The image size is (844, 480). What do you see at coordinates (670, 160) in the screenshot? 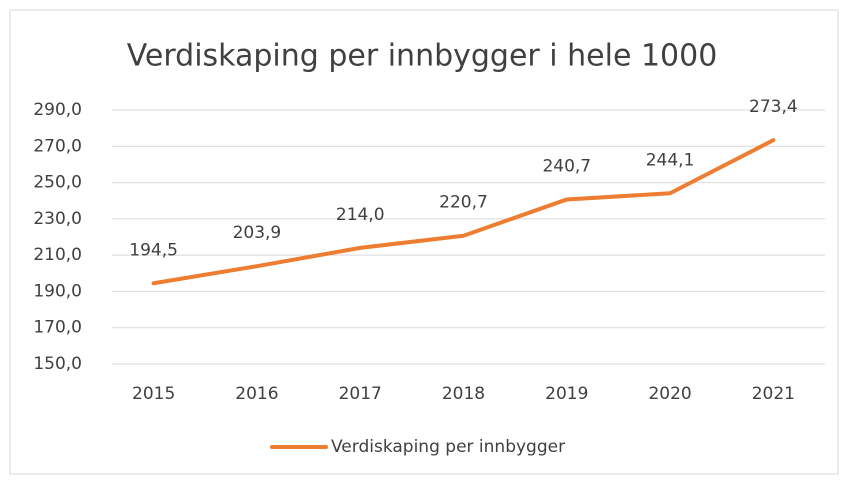
I see `data-label: 244,1` at bounding box center [670, 160].